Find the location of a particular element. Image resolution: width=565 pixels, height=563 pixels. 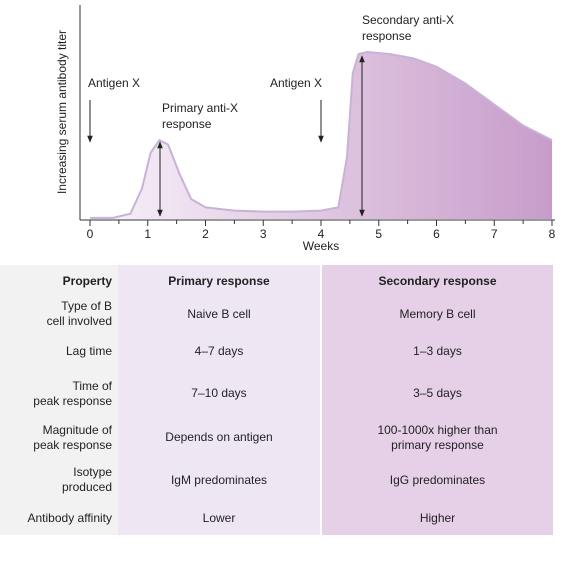

table-row: Antibody affinity Lower Higher is located at coordinates (276, 518).